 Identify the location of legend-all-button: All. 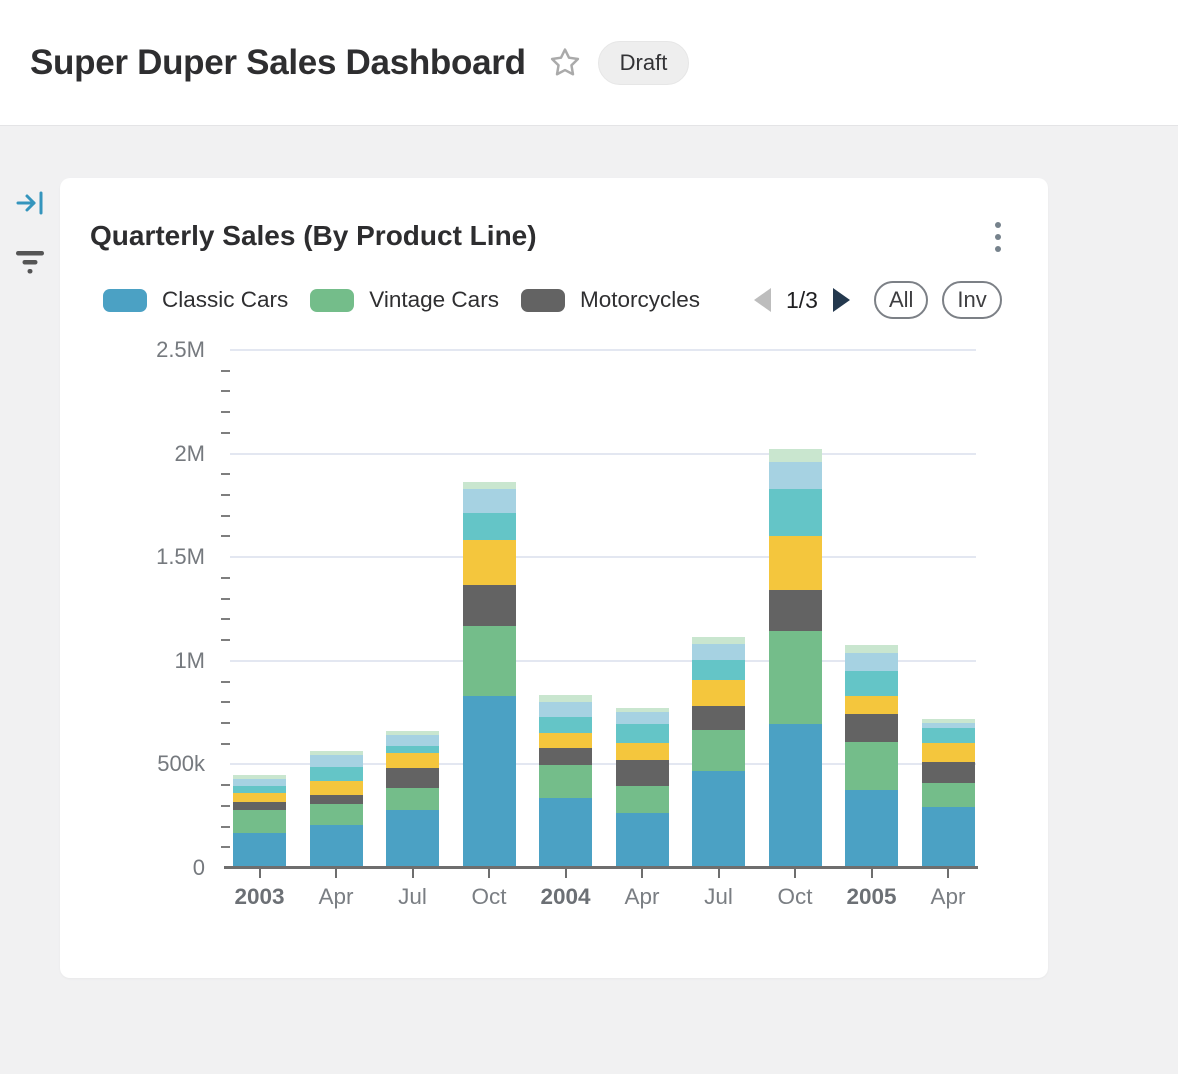
(901, 300).